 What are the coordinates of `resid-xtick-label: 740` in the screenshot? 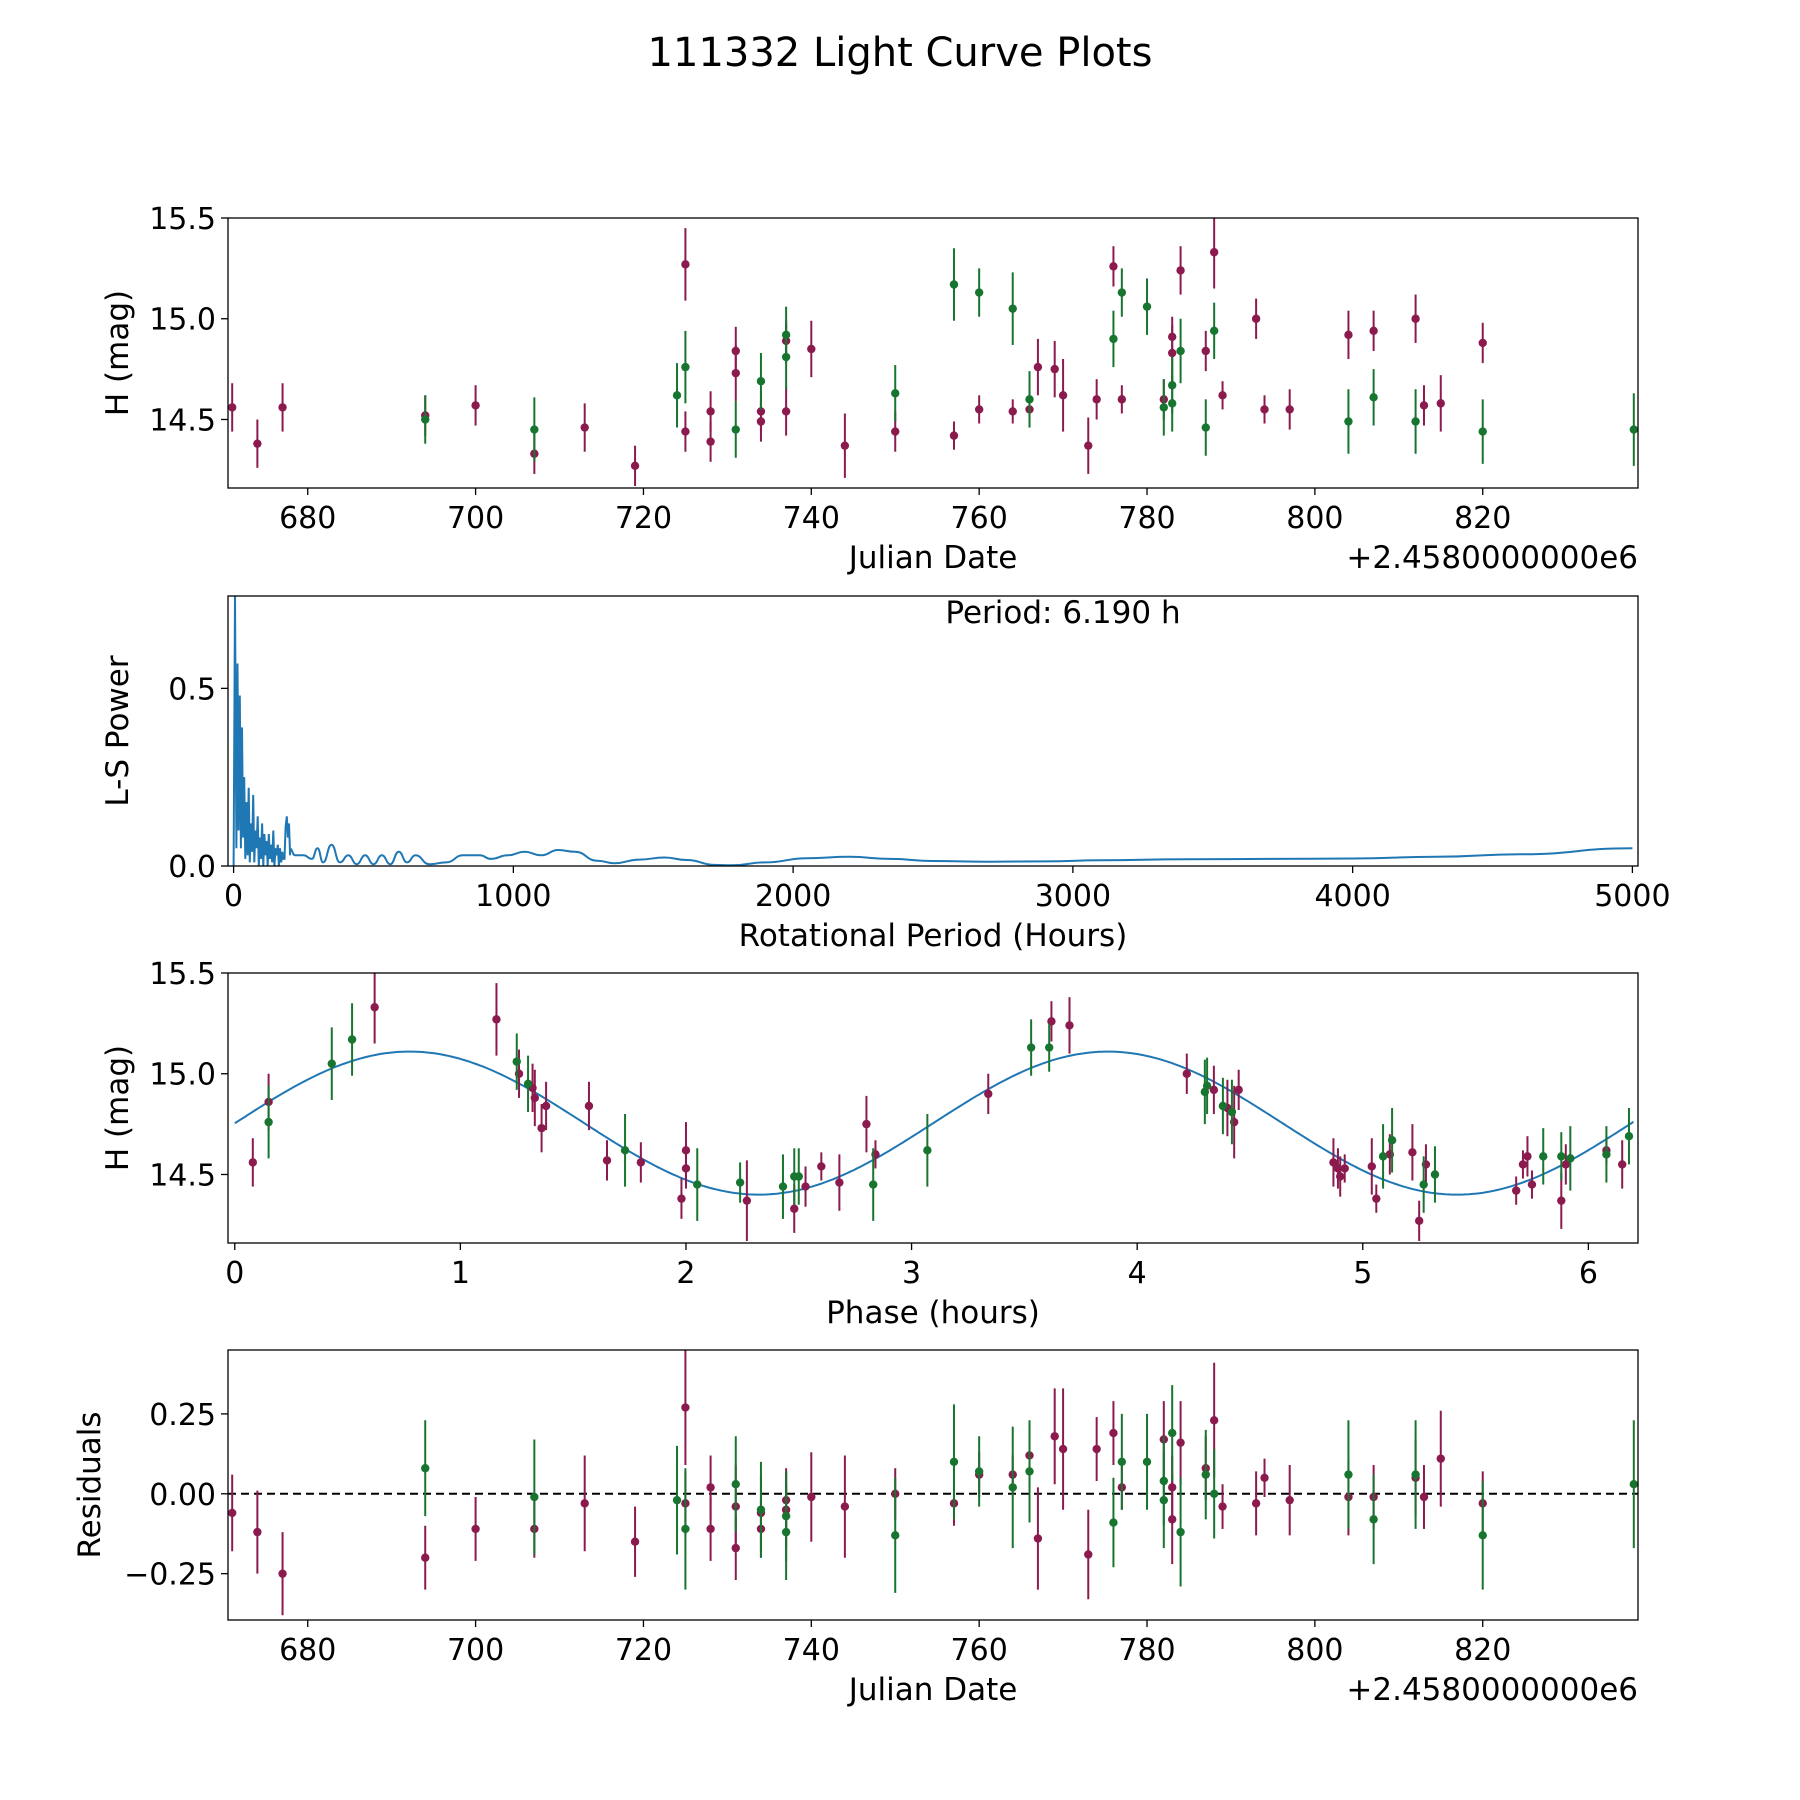 It's located at (811, 1650).